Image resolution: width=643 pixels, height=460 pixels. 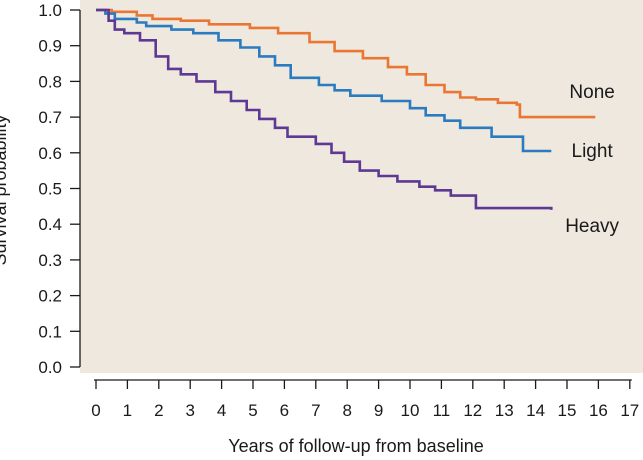 I want to click on y-tick-label: 0.3, so click(x=50, y=260).